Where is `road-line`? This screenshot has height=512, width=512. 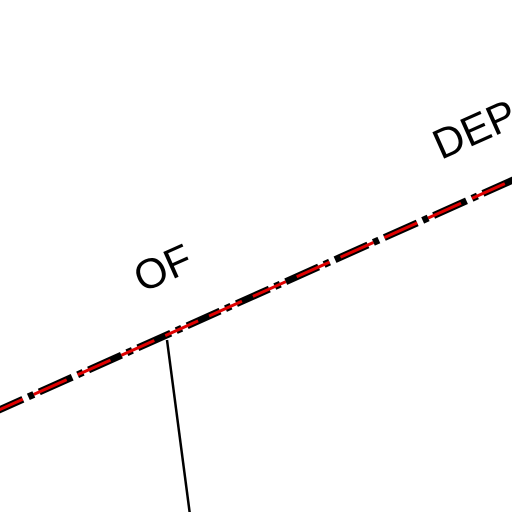 road-line is located at coordinates (178, 425).